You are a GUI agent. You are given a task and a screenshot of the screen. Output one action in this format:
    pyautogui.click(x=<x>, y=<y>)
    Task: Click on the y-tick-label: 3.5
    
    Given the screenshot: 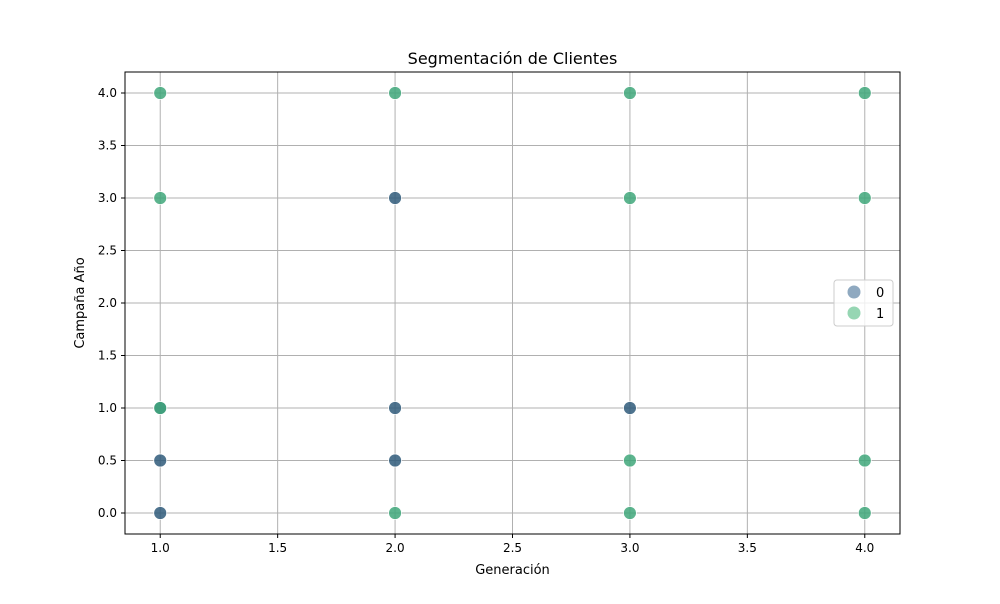 What is the action you would take?
    pyautogui.click(x=107, y=146)
    